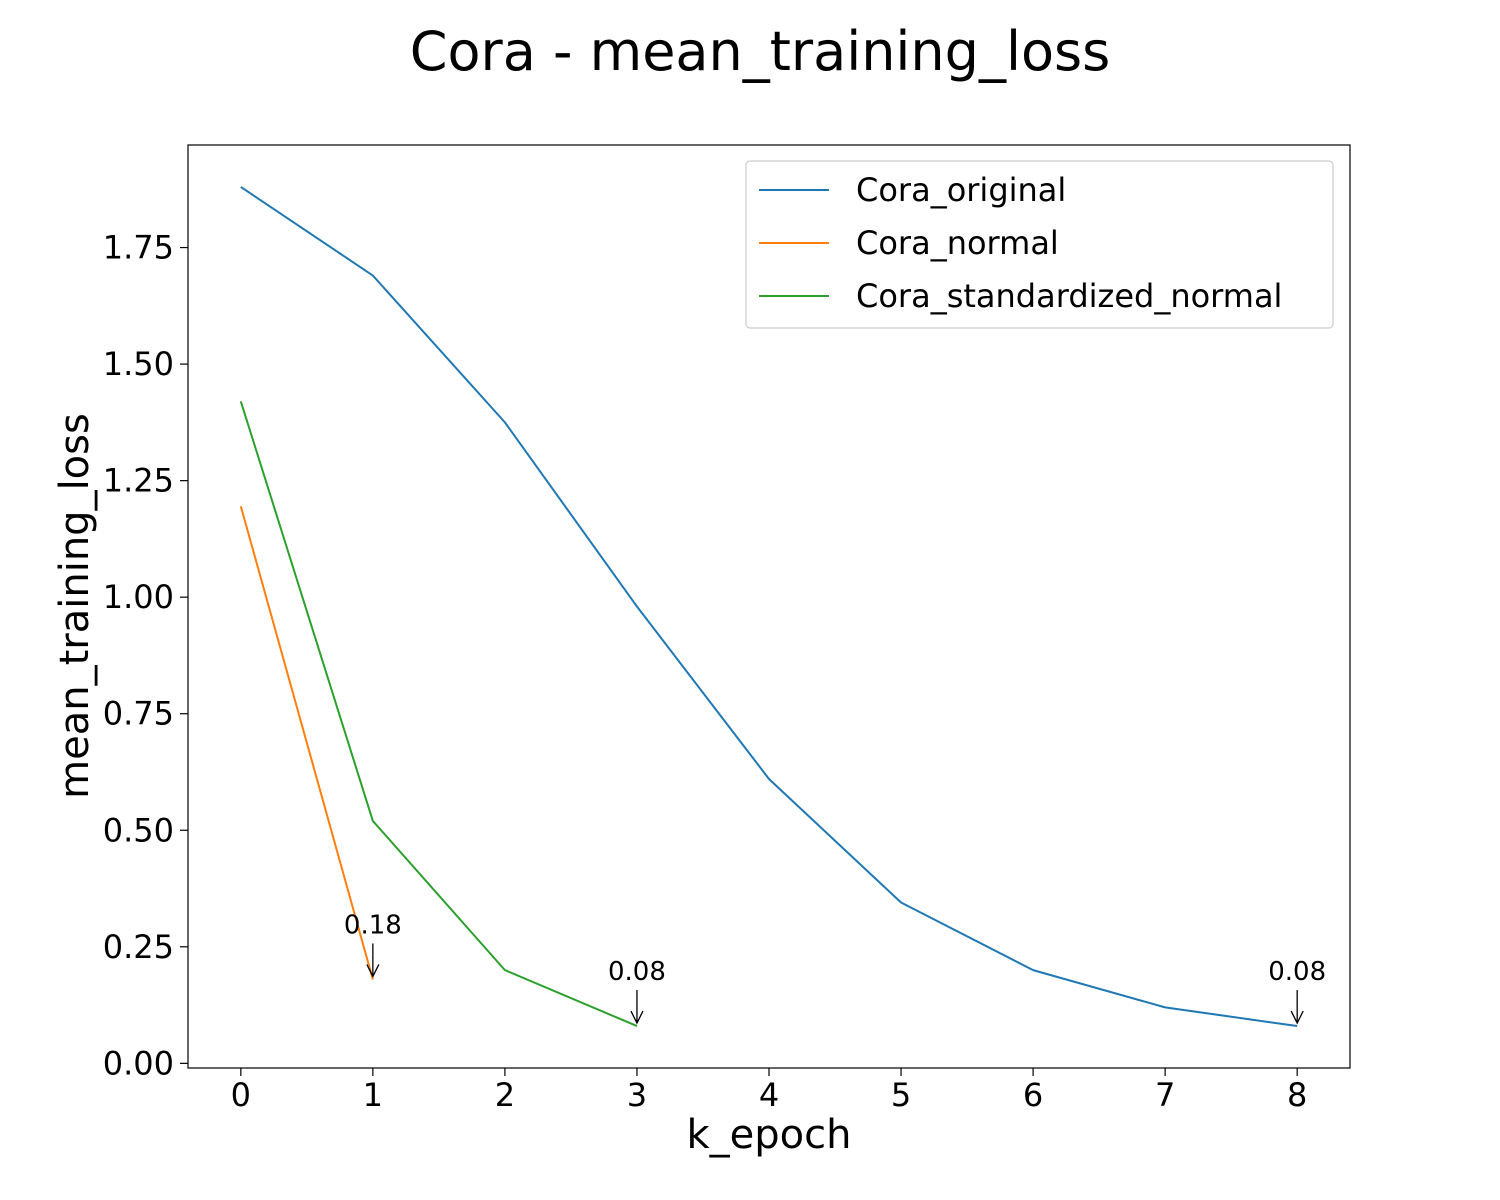 The width and height of the screenshot is (1500, 1200). What do you see at coordinates (373, 925) in the screenshot?
I see `annotation-label: 0.18` at bounding box center [373, 925].